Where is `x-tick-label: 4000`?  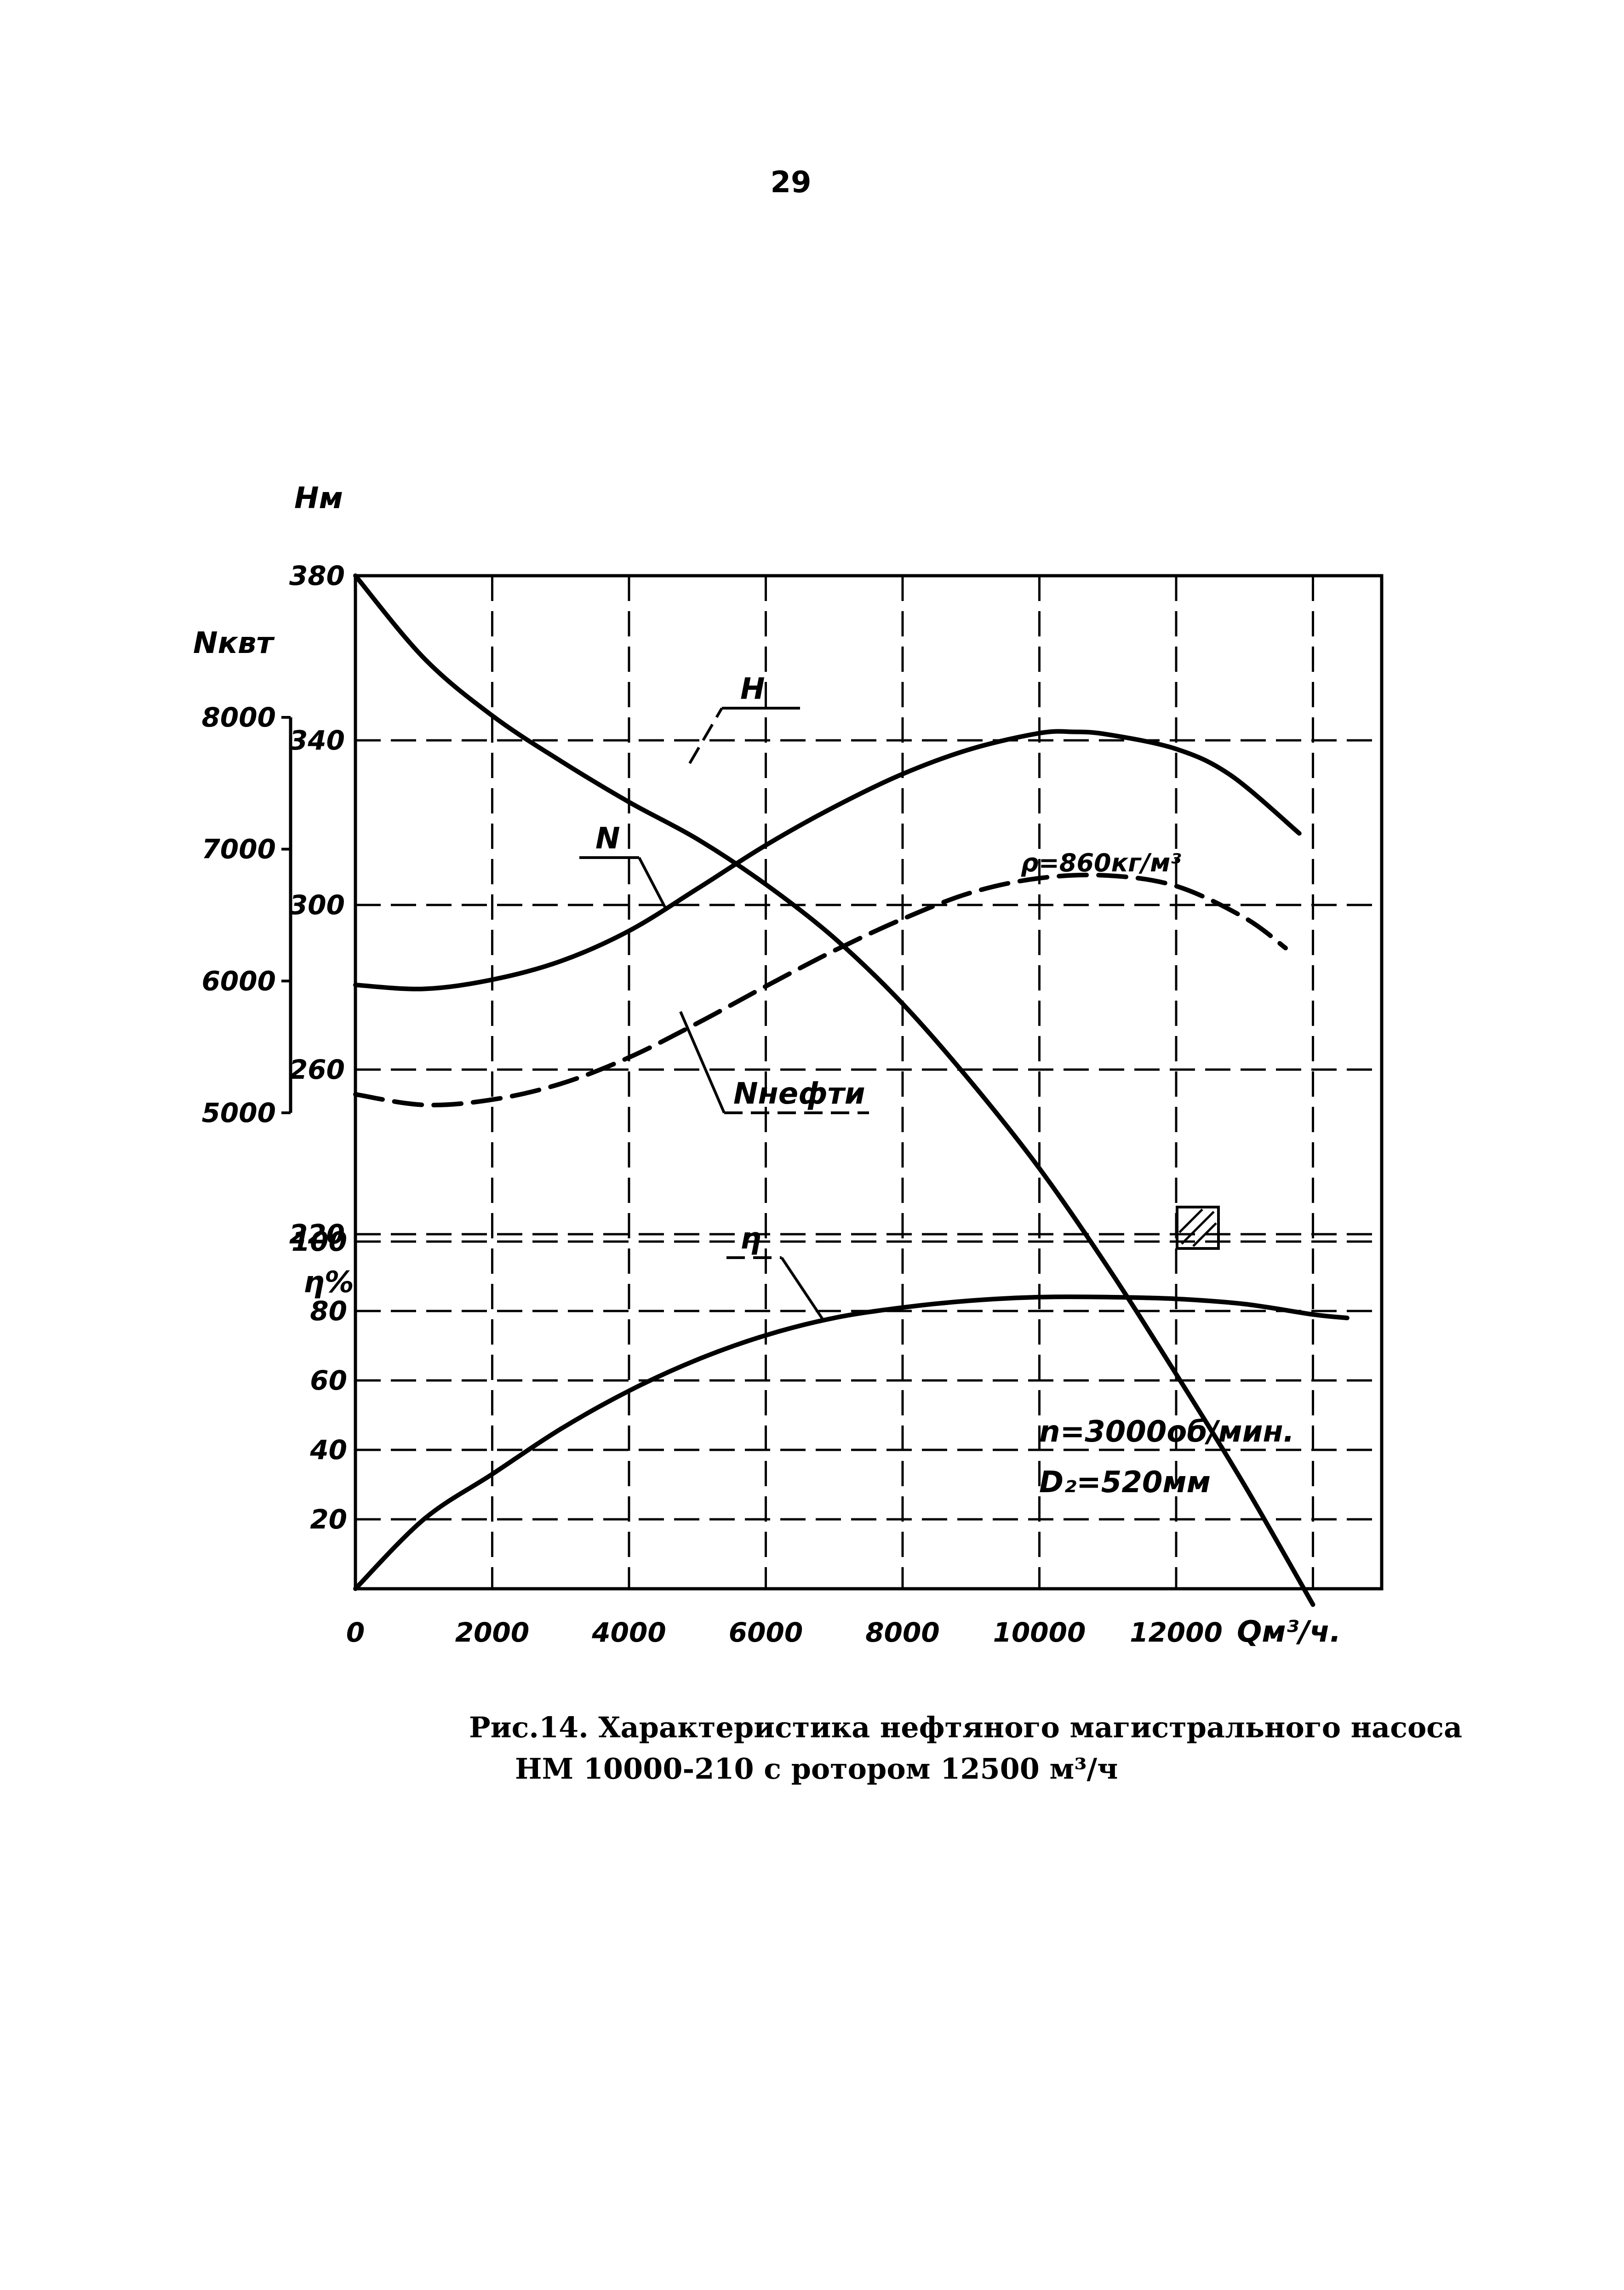 x-tick-label: 4000 is located at coordinates (628, 1632).